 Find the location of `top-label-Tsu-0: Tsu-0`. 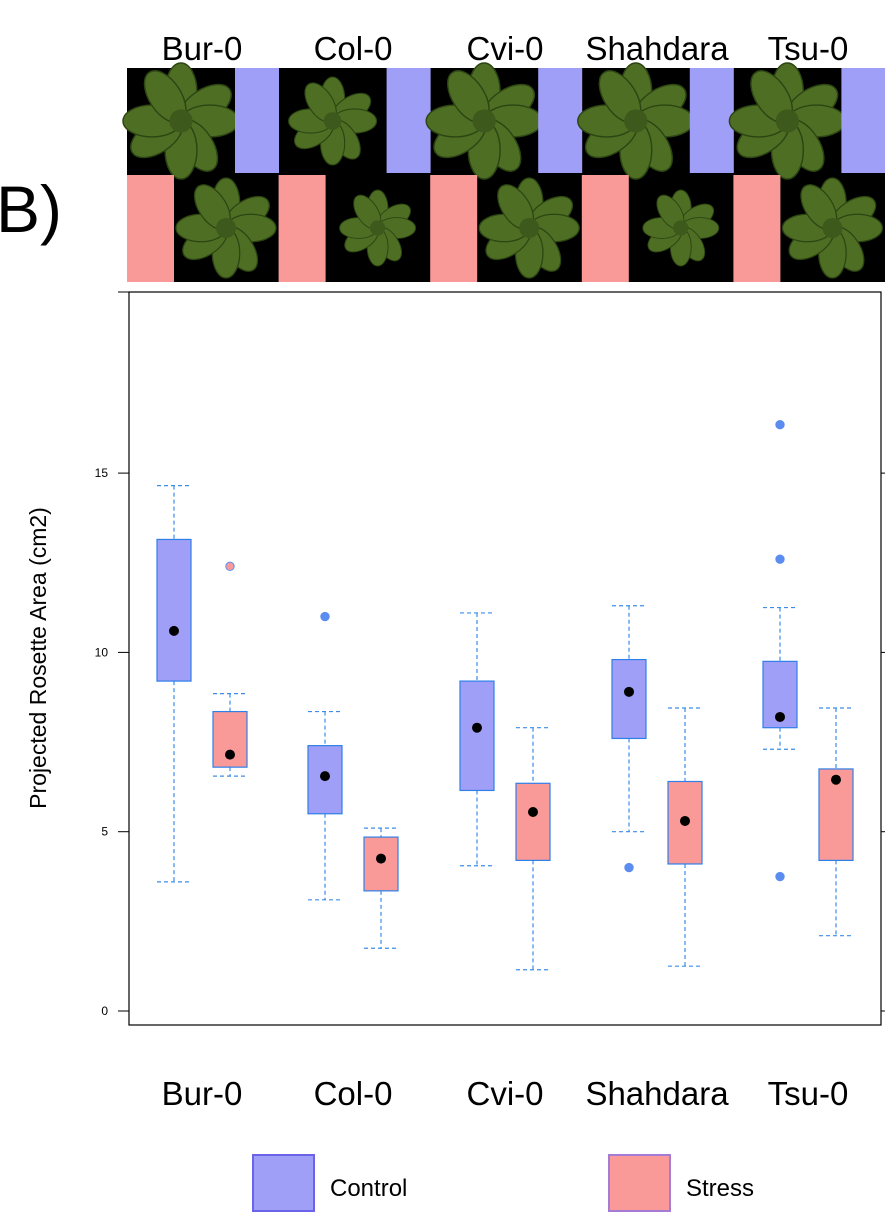

top-label-Tsu-0: Tsu-0 is located at coordinates (808, 48).